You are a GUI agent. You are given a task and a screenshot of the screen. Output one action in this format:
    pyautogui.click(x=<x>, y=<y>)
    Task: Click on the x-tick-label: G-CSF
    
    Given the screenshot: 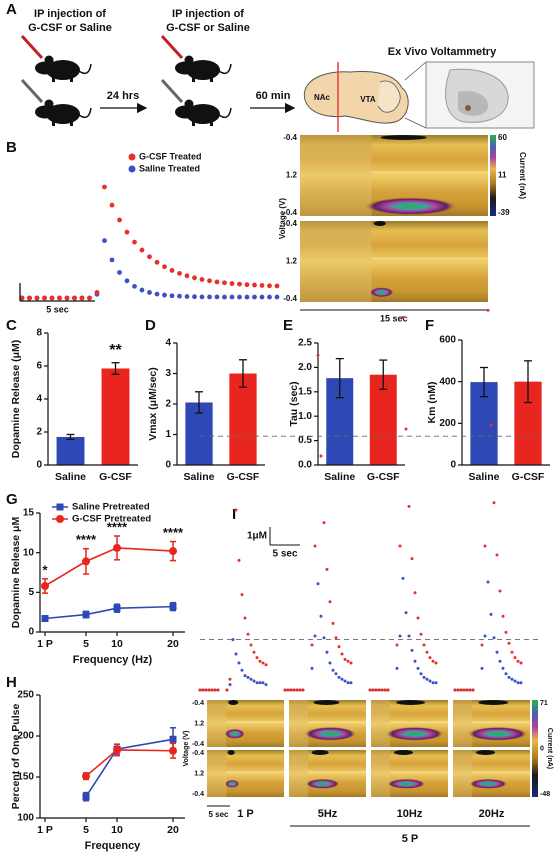 What is the action you would take?
    pyautogui.click(x=383, y=477)
    